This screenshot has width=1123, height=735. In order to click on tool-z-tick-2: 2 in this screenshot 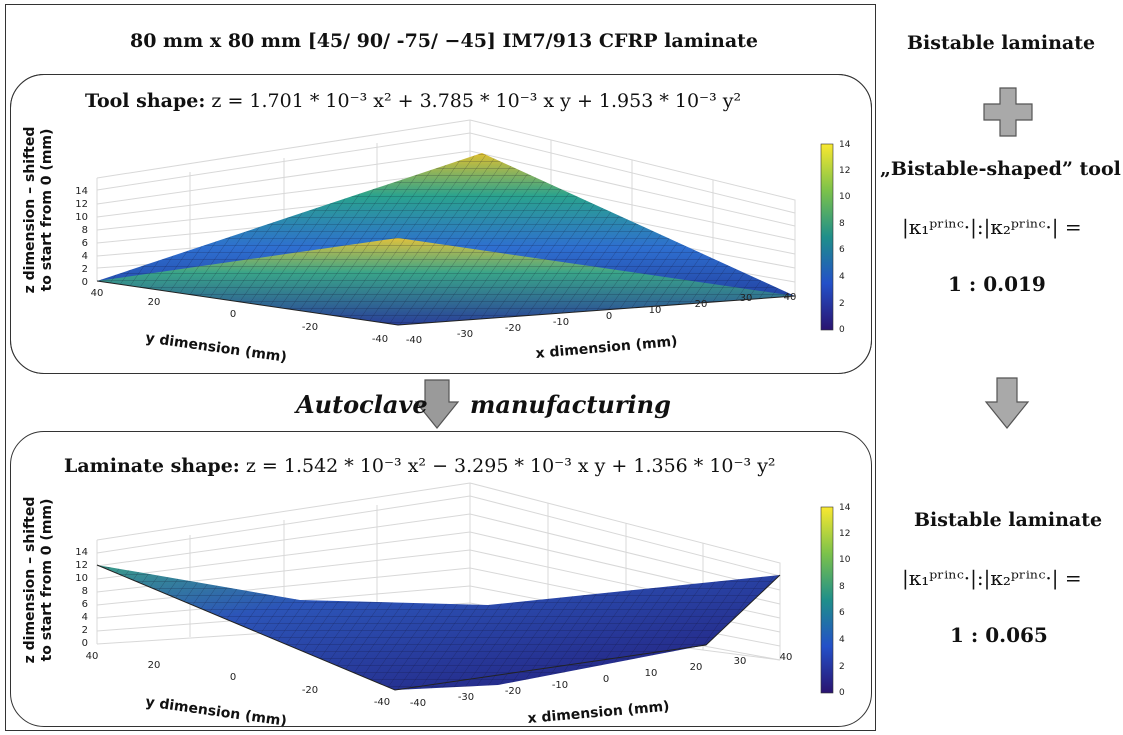, I will do `click(85, 269)`.